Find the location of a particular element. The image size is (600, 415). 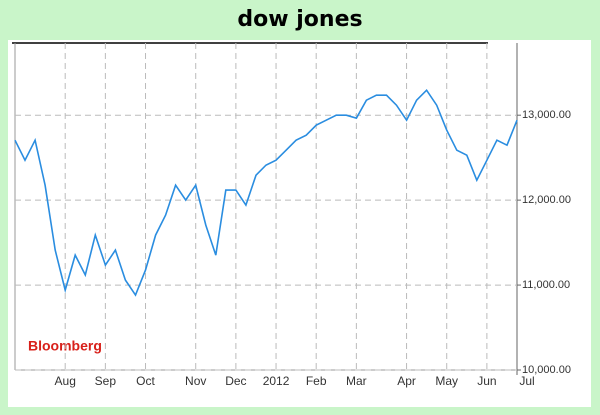

x-tick-label: Jul is located at coordinates (526, 381).